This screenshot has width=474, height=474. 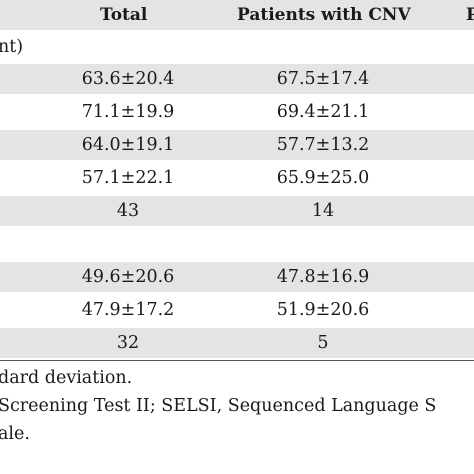 I want to click on column-header-next: P, so click(x=470, y=15).